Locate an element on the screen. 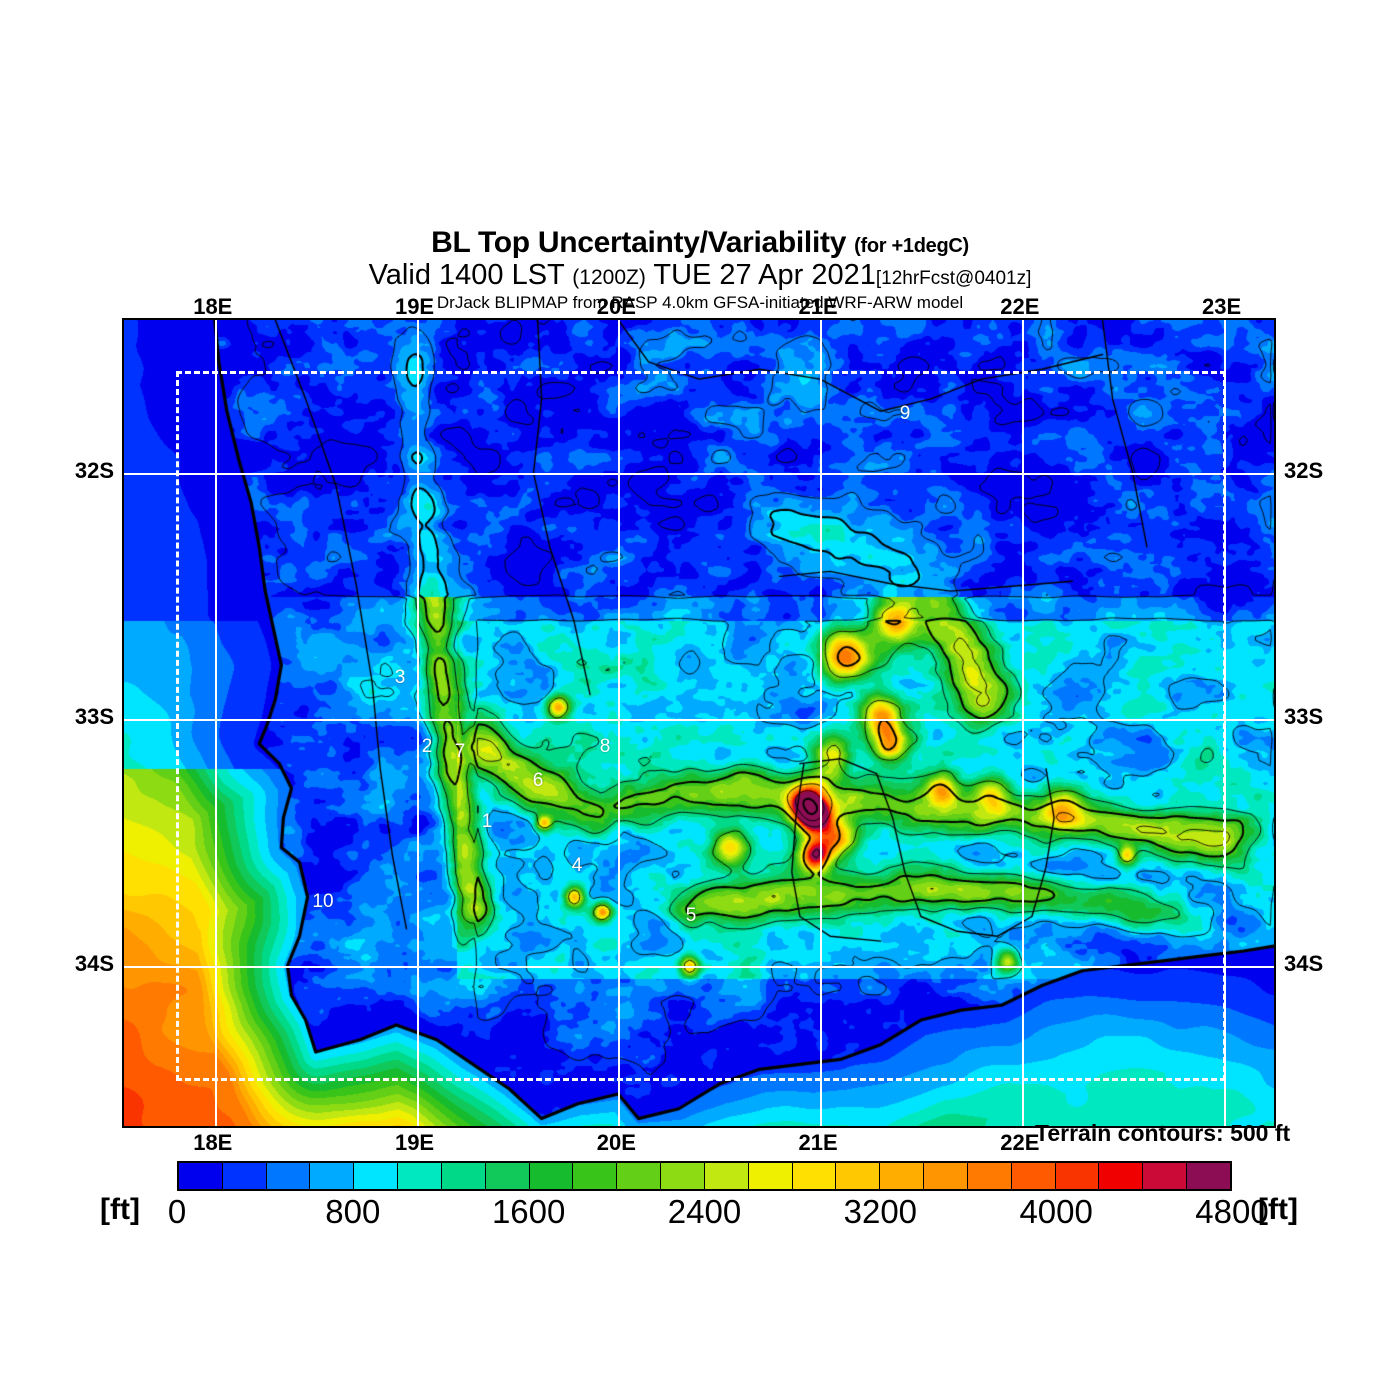  colorbar-unit-right: [ft] is located at coordinates (1278, 1209).